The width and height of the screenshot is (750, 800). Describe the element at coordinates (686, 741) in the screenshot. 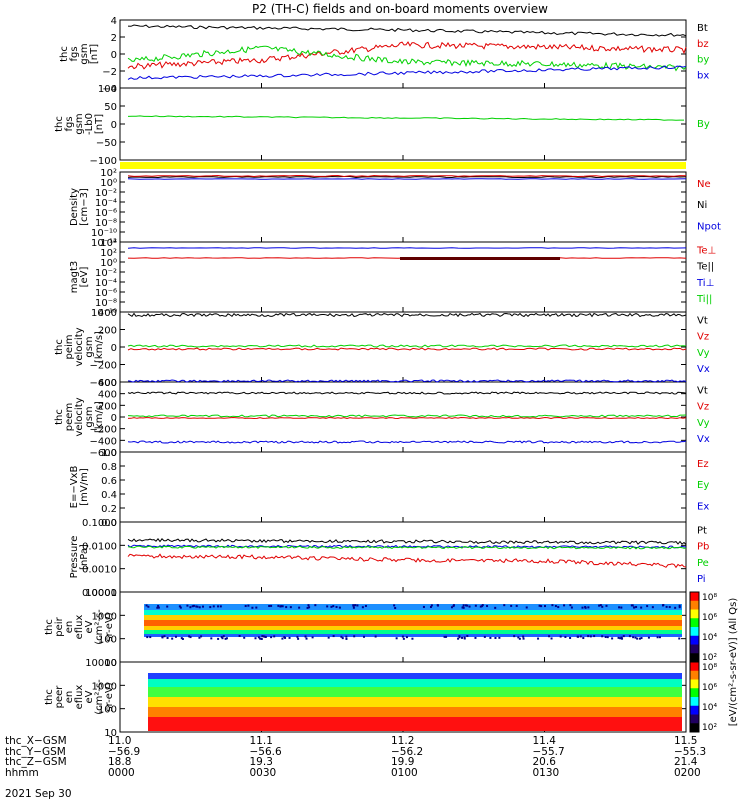

I see `footer-cell: 11.5` at that location.